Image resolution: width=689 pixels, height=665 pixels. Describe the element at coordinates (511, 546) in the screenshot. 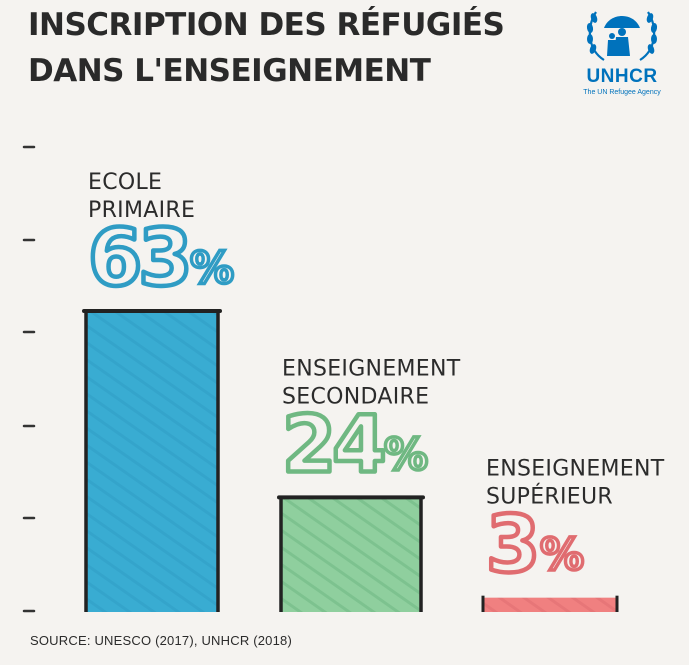

I see `data-label-value-3: 3` at that location.